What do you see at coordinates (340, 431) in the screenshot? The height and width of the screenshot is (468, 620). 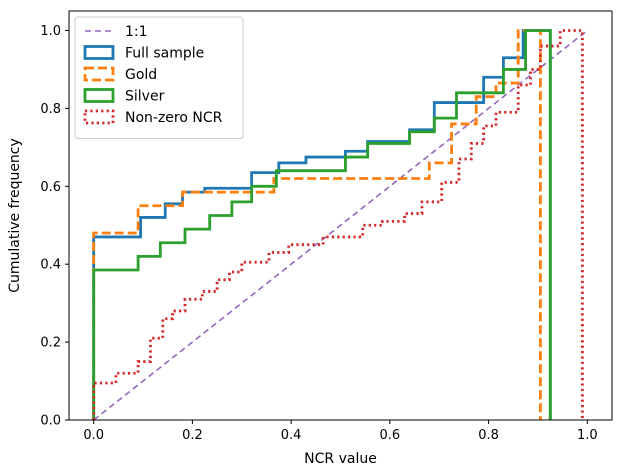 I see `x-axis: 0.0 0.2 0.4 0.6 0.8 1.0` at bounding box center [340, 431].